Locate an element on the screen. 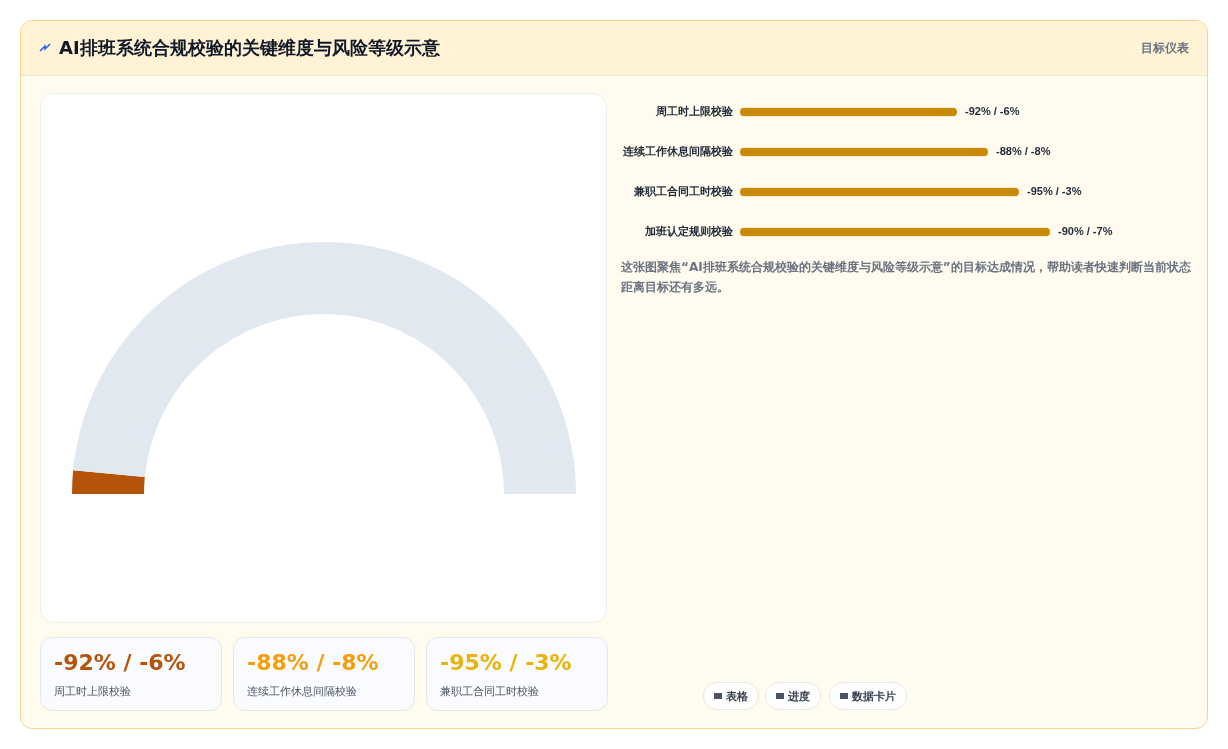  y-tick-label: 连续工作休息间隔校验 is located at coordinates (677, 151).